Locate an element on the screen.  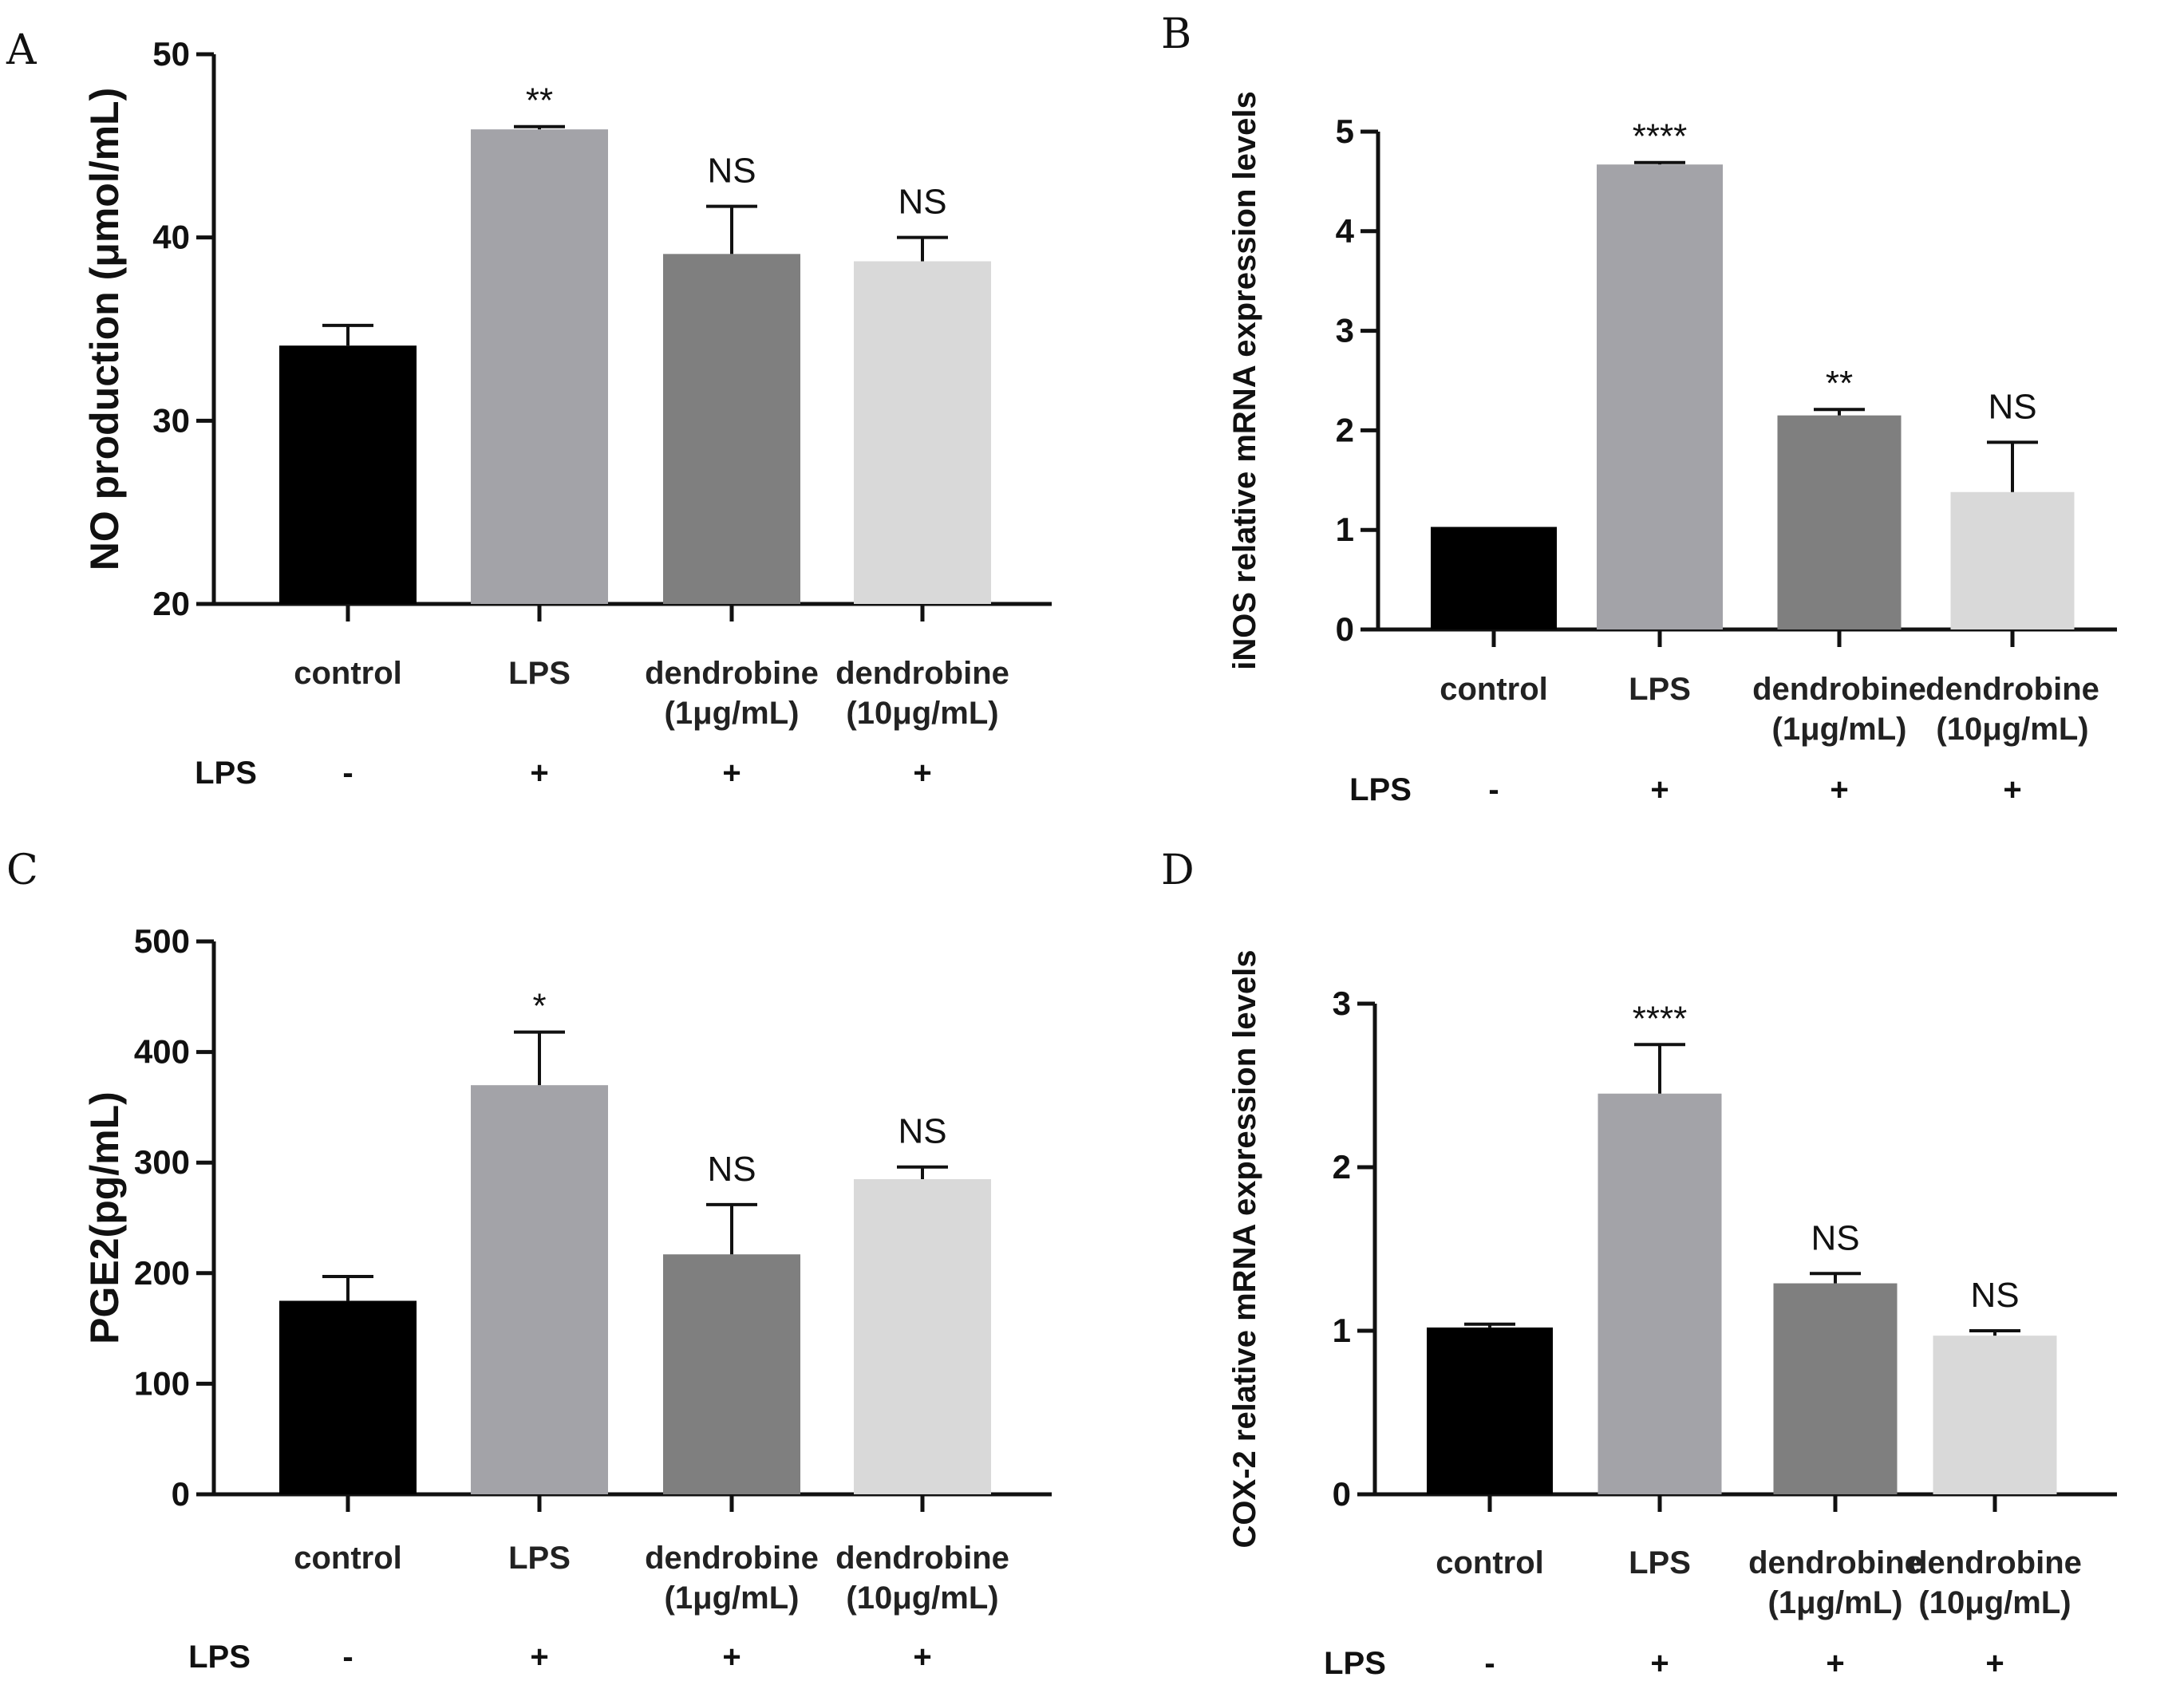
panel-letter: C is located at coordinates (22, 870).